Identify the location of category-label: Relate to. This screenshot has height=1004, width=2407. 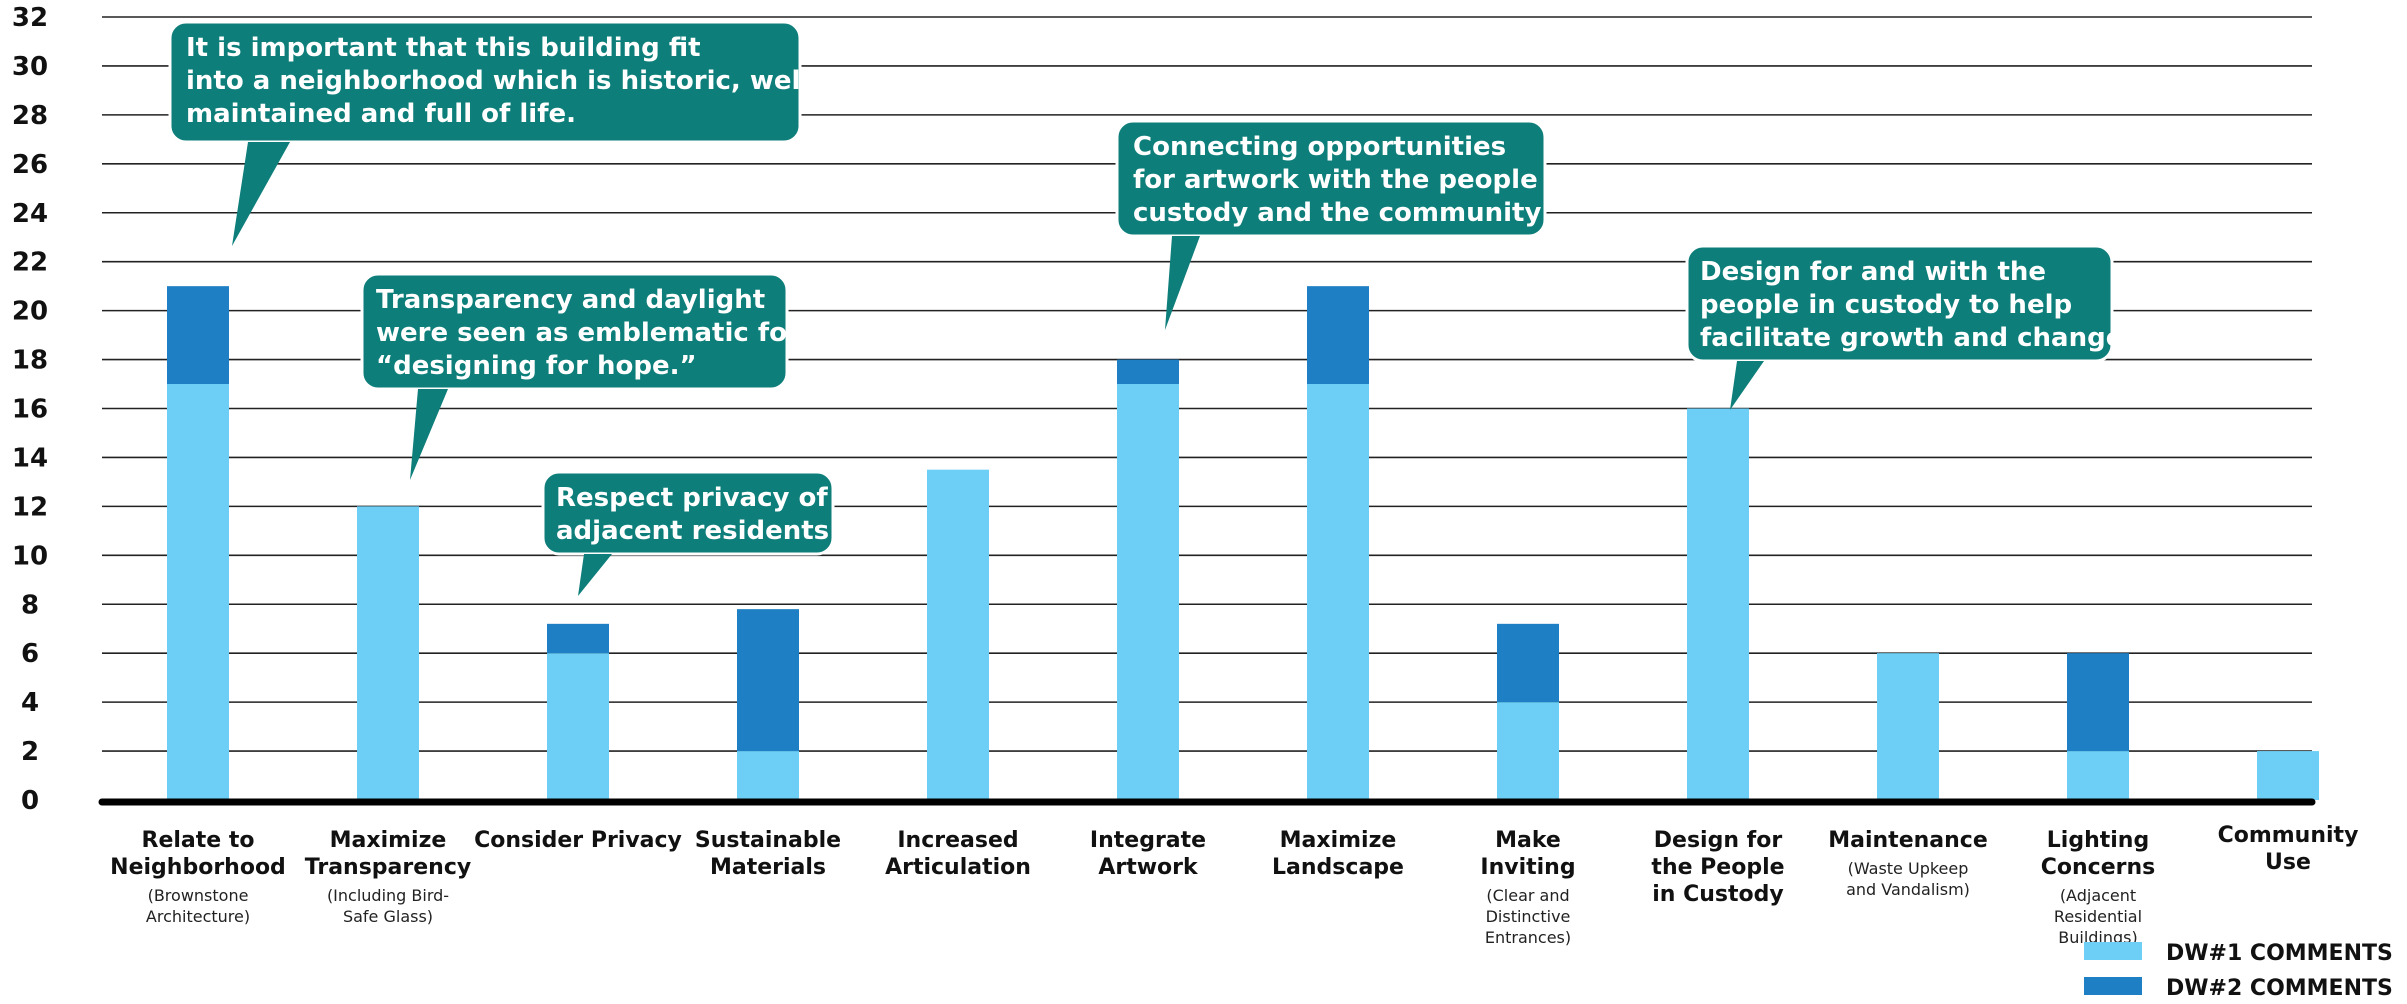
(198, 840).